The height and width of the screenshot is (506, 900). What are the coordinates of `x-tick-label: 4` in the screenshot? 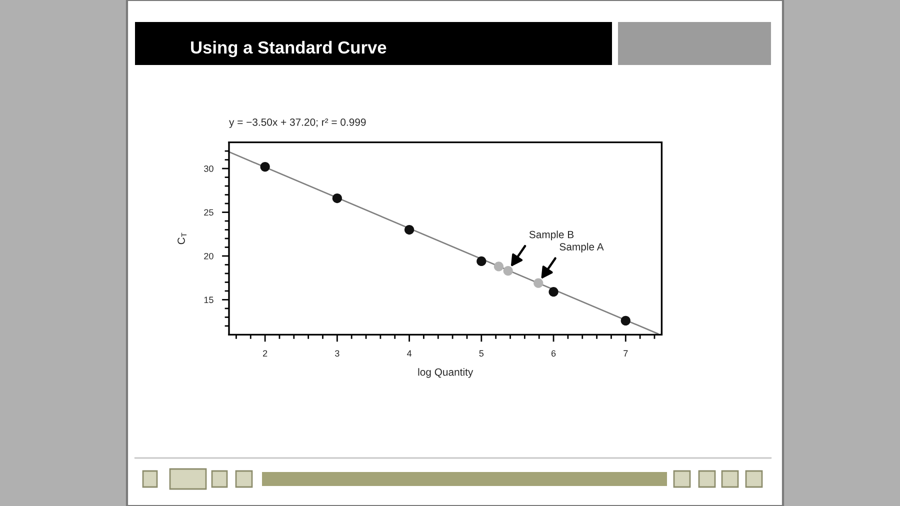 It's located at (409, 353).